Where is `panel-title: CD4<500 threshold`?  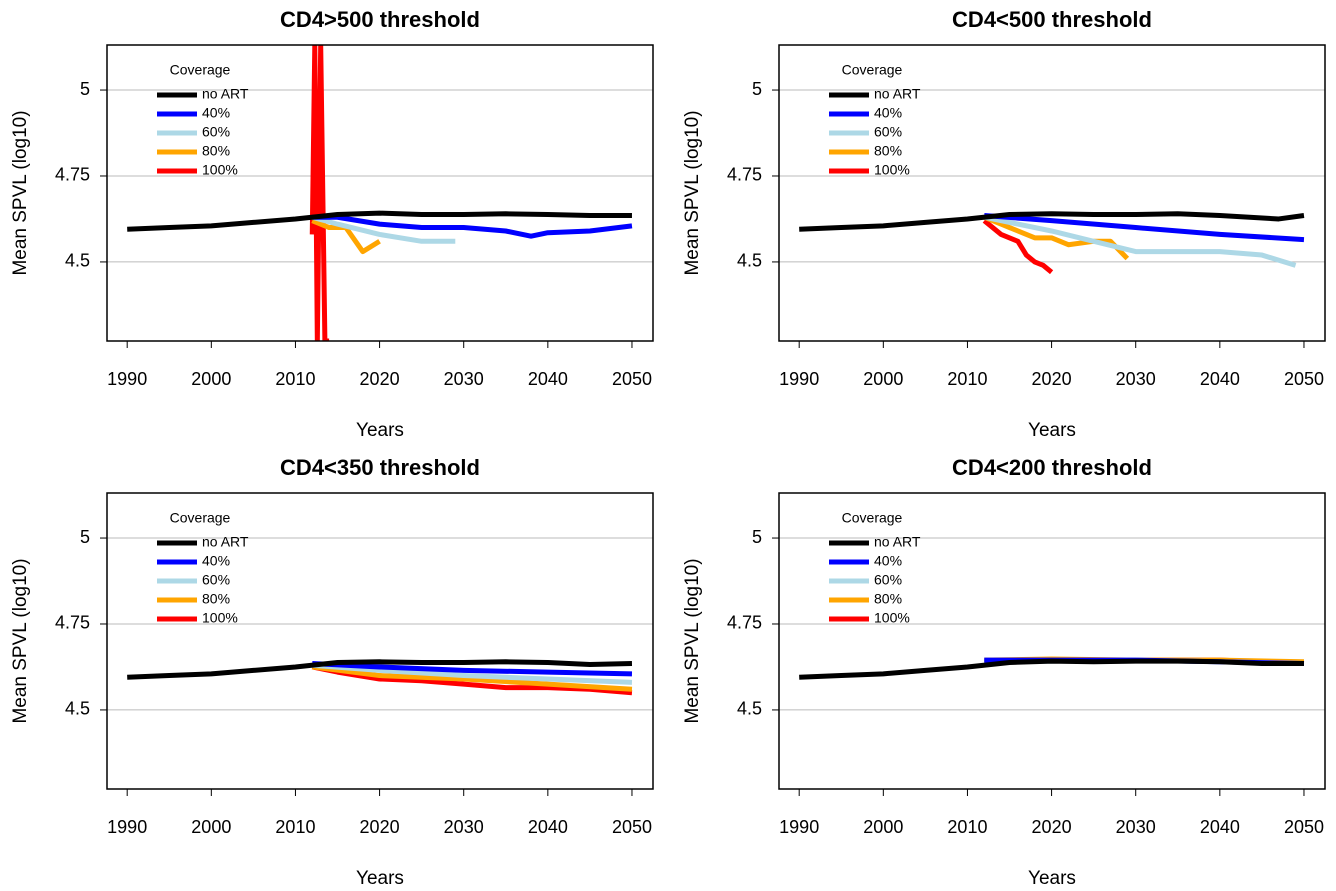 panel-title: CD4<500 threshold is located at coordinates (1052, 19).